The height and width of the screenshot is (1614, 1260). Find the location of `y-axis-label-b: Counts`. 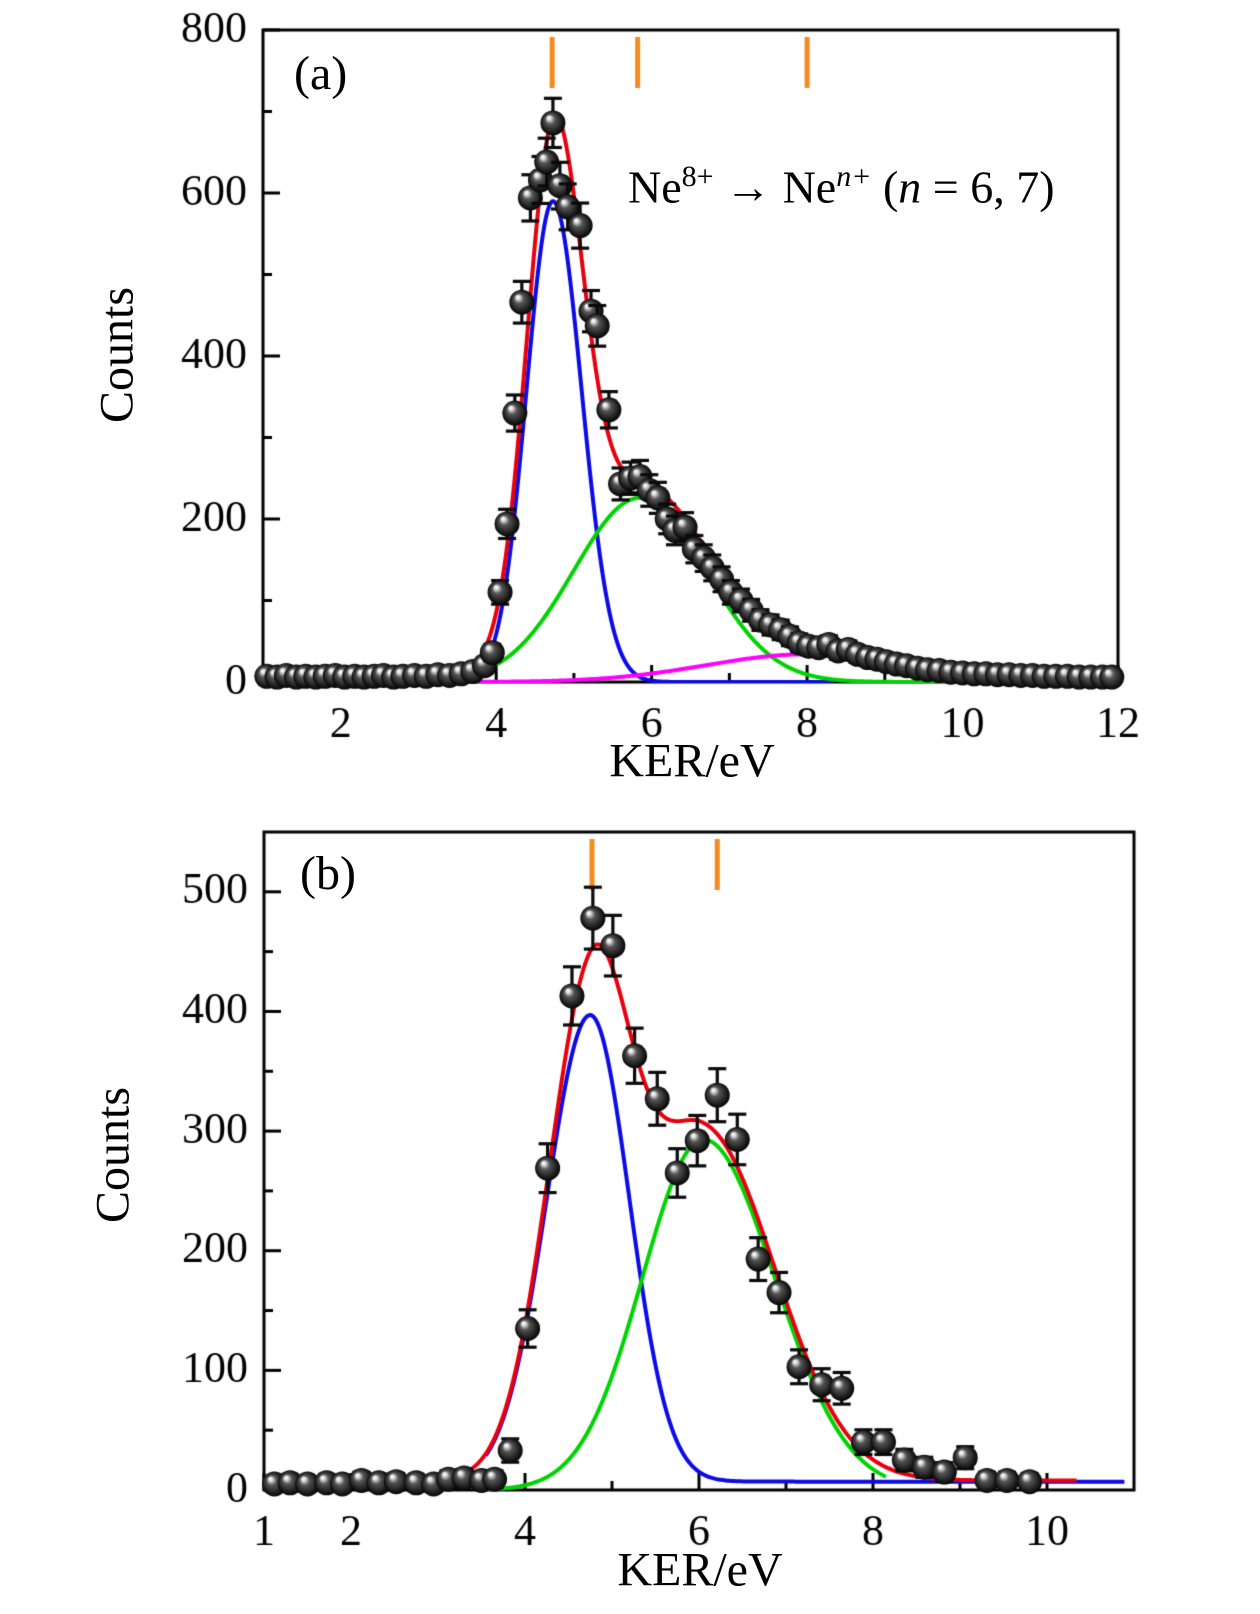

y-axis-label-b: Counts is located at coordinates (113, 1155).